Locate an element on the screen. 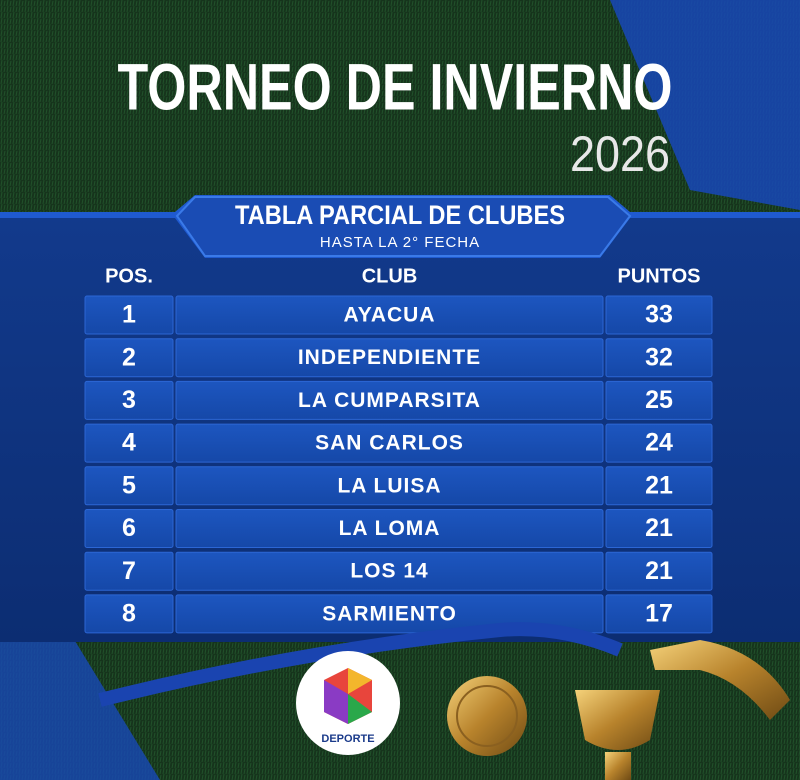 This screenshot has height=780, width=800. position: 7 is located at coordinates (129, 571).